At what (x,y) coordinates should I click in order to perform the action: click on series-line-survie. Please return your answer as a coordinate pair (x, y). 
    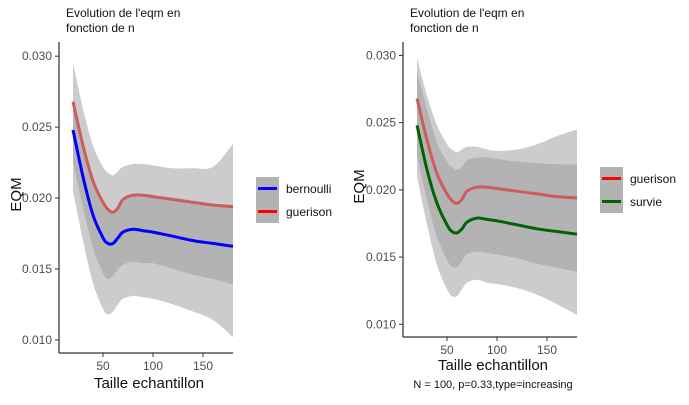
    Looking at the image, I should click on (496, 180).